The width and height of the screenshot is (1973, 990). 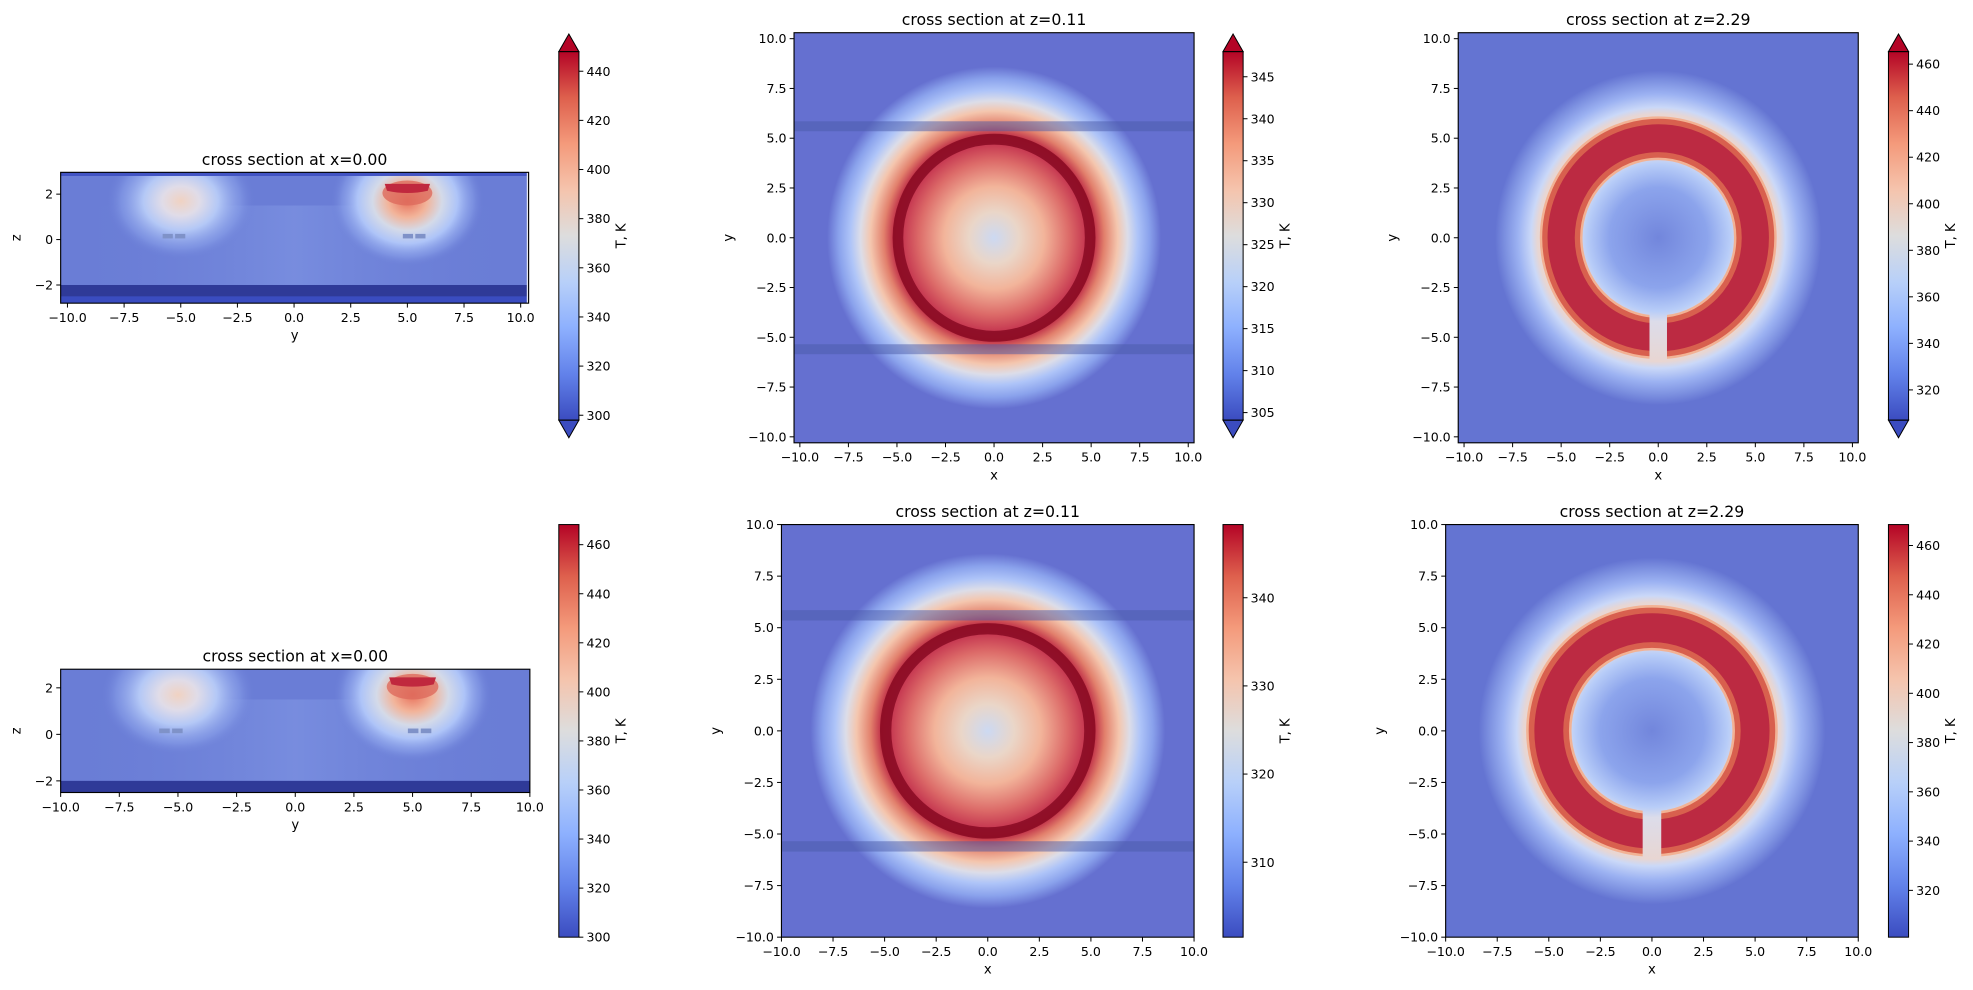 I want to click on colorbar: 300 320 340 360 380 400 420 440 460 T, K, so click(x=593, y=734).